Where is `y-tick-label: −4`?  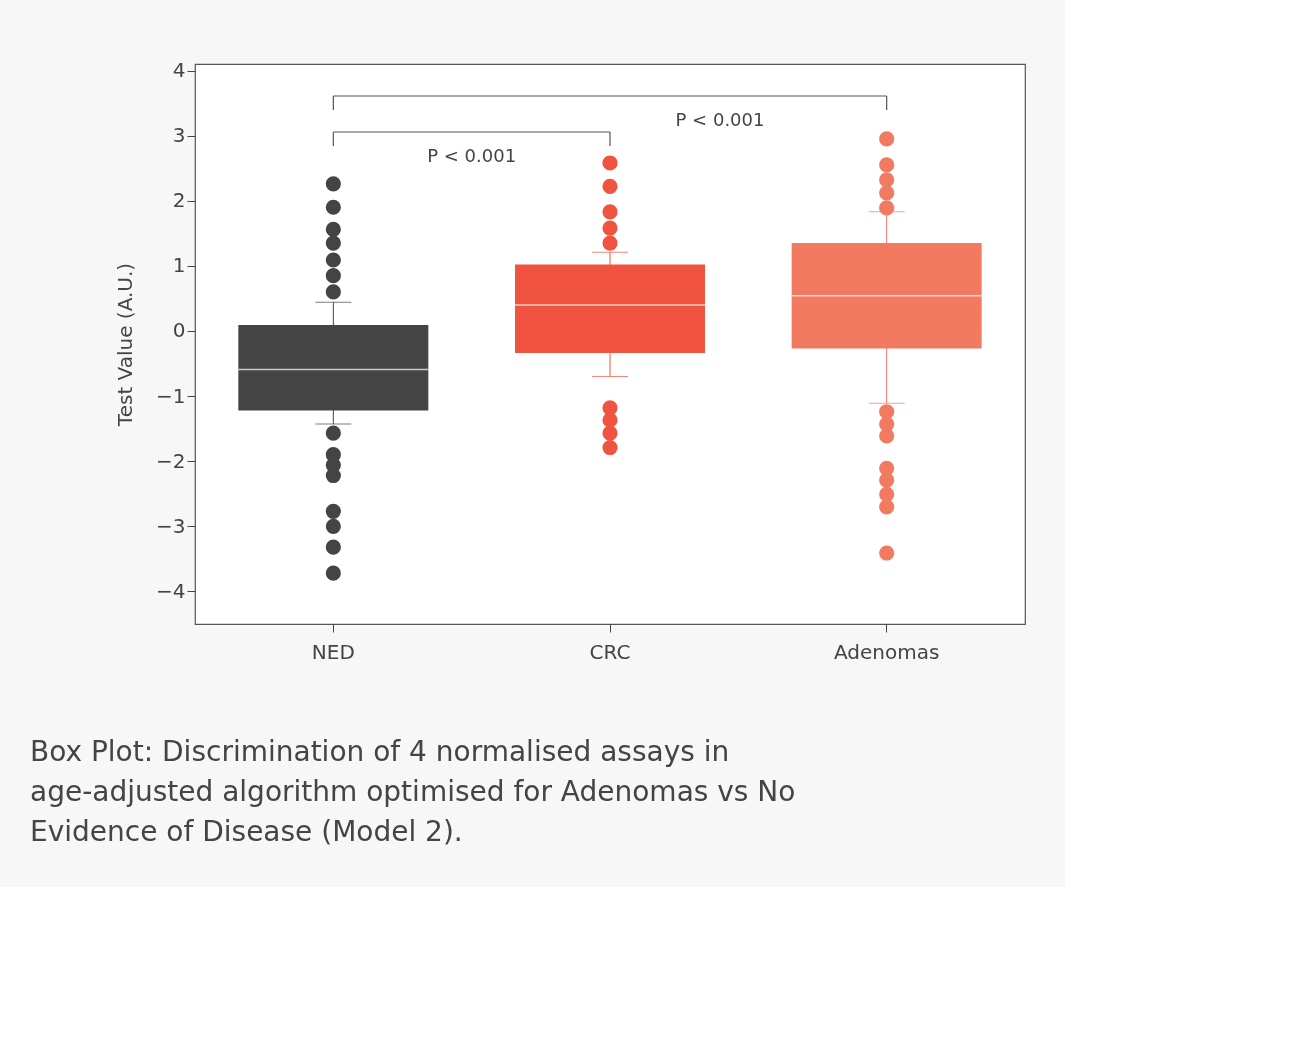 y-tick-label: −4 is located at coordinates (171, 590).